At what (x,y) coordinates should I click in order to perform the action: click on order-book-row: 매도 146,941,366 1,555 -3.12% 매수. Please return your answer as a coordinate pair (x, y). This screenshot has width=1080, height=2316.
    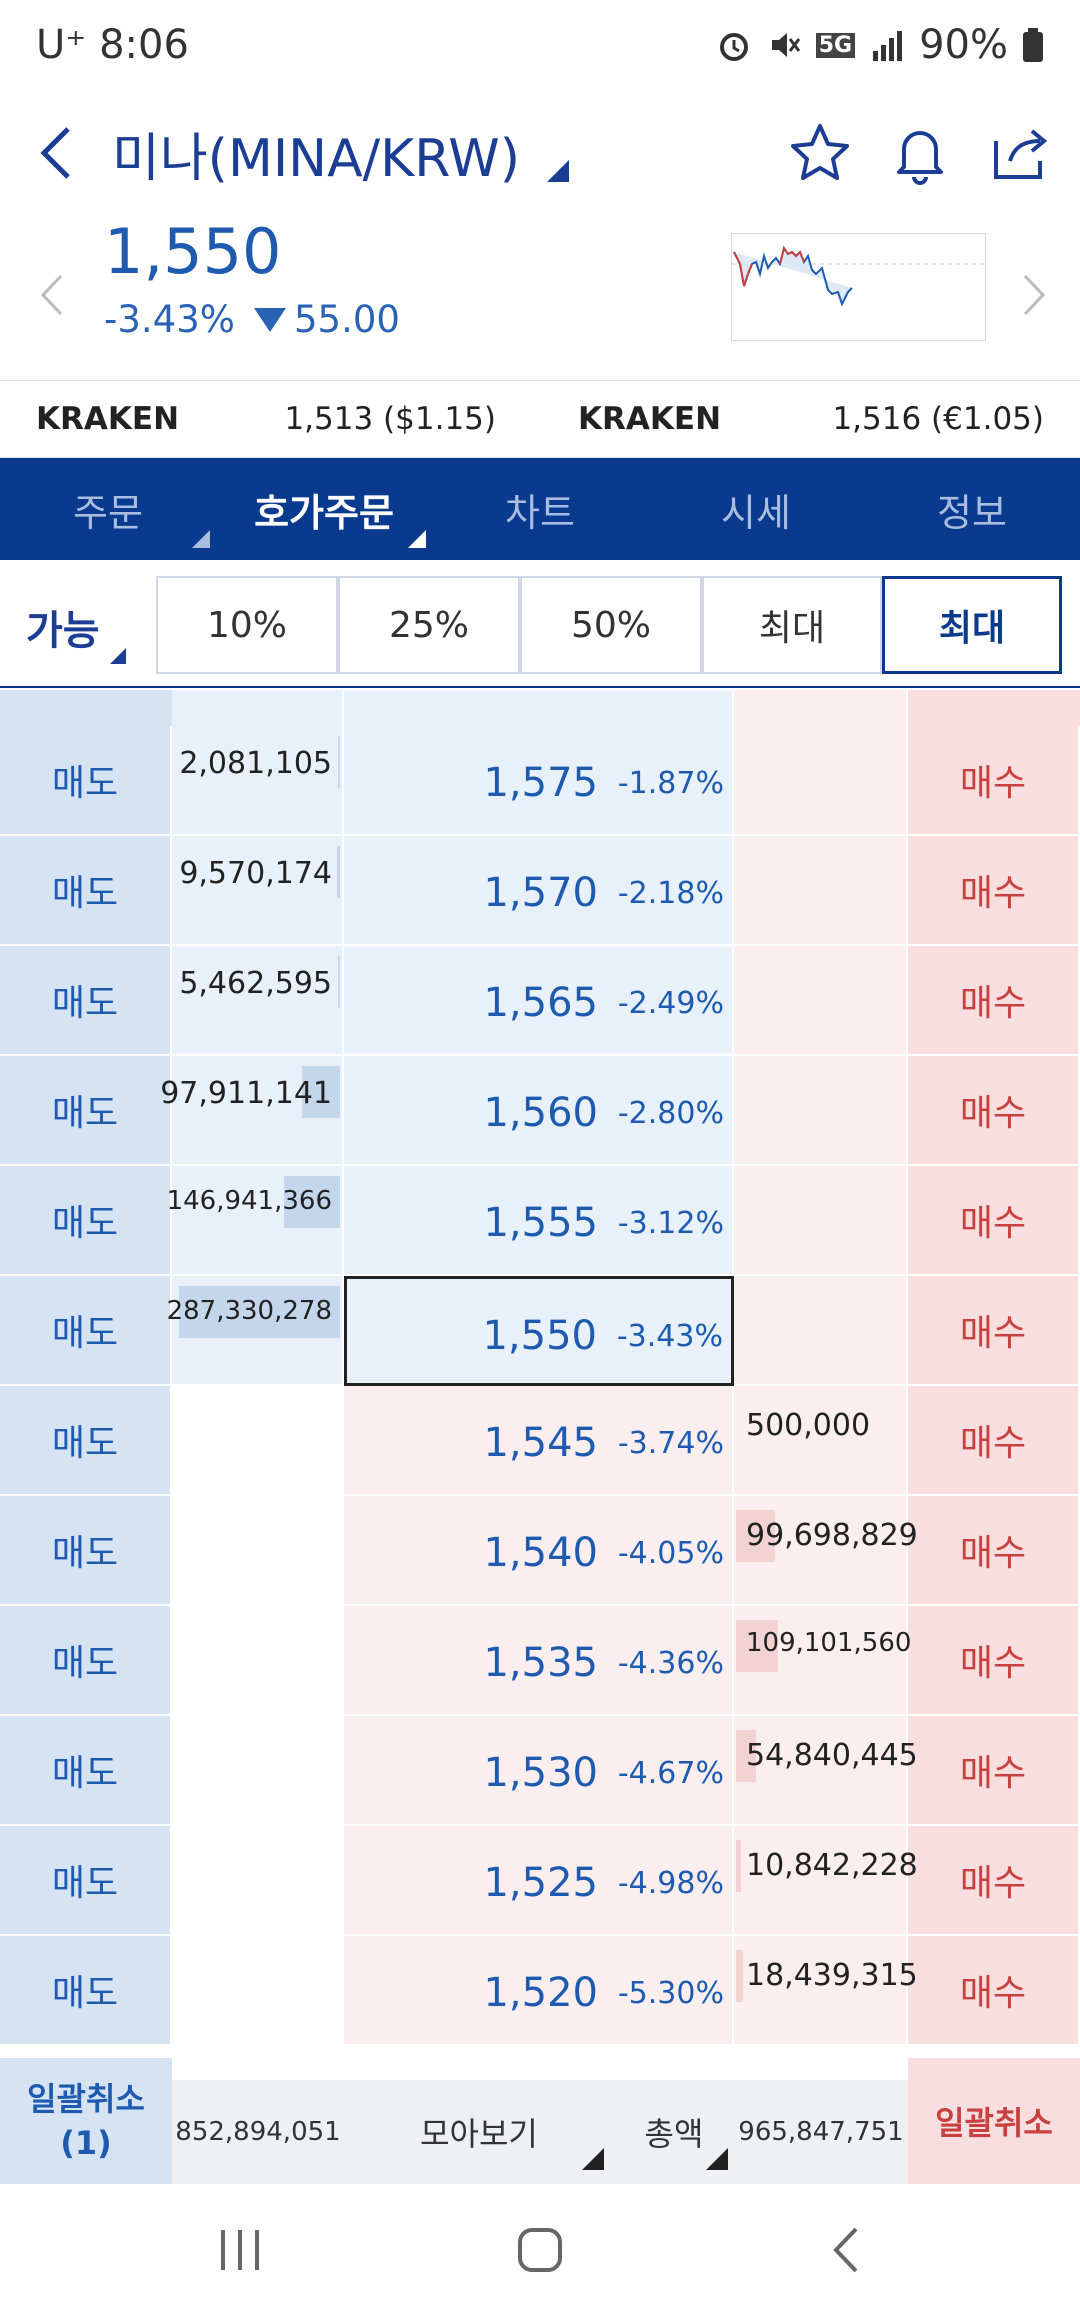
    Looking at the image, I should click on (540, 1221).